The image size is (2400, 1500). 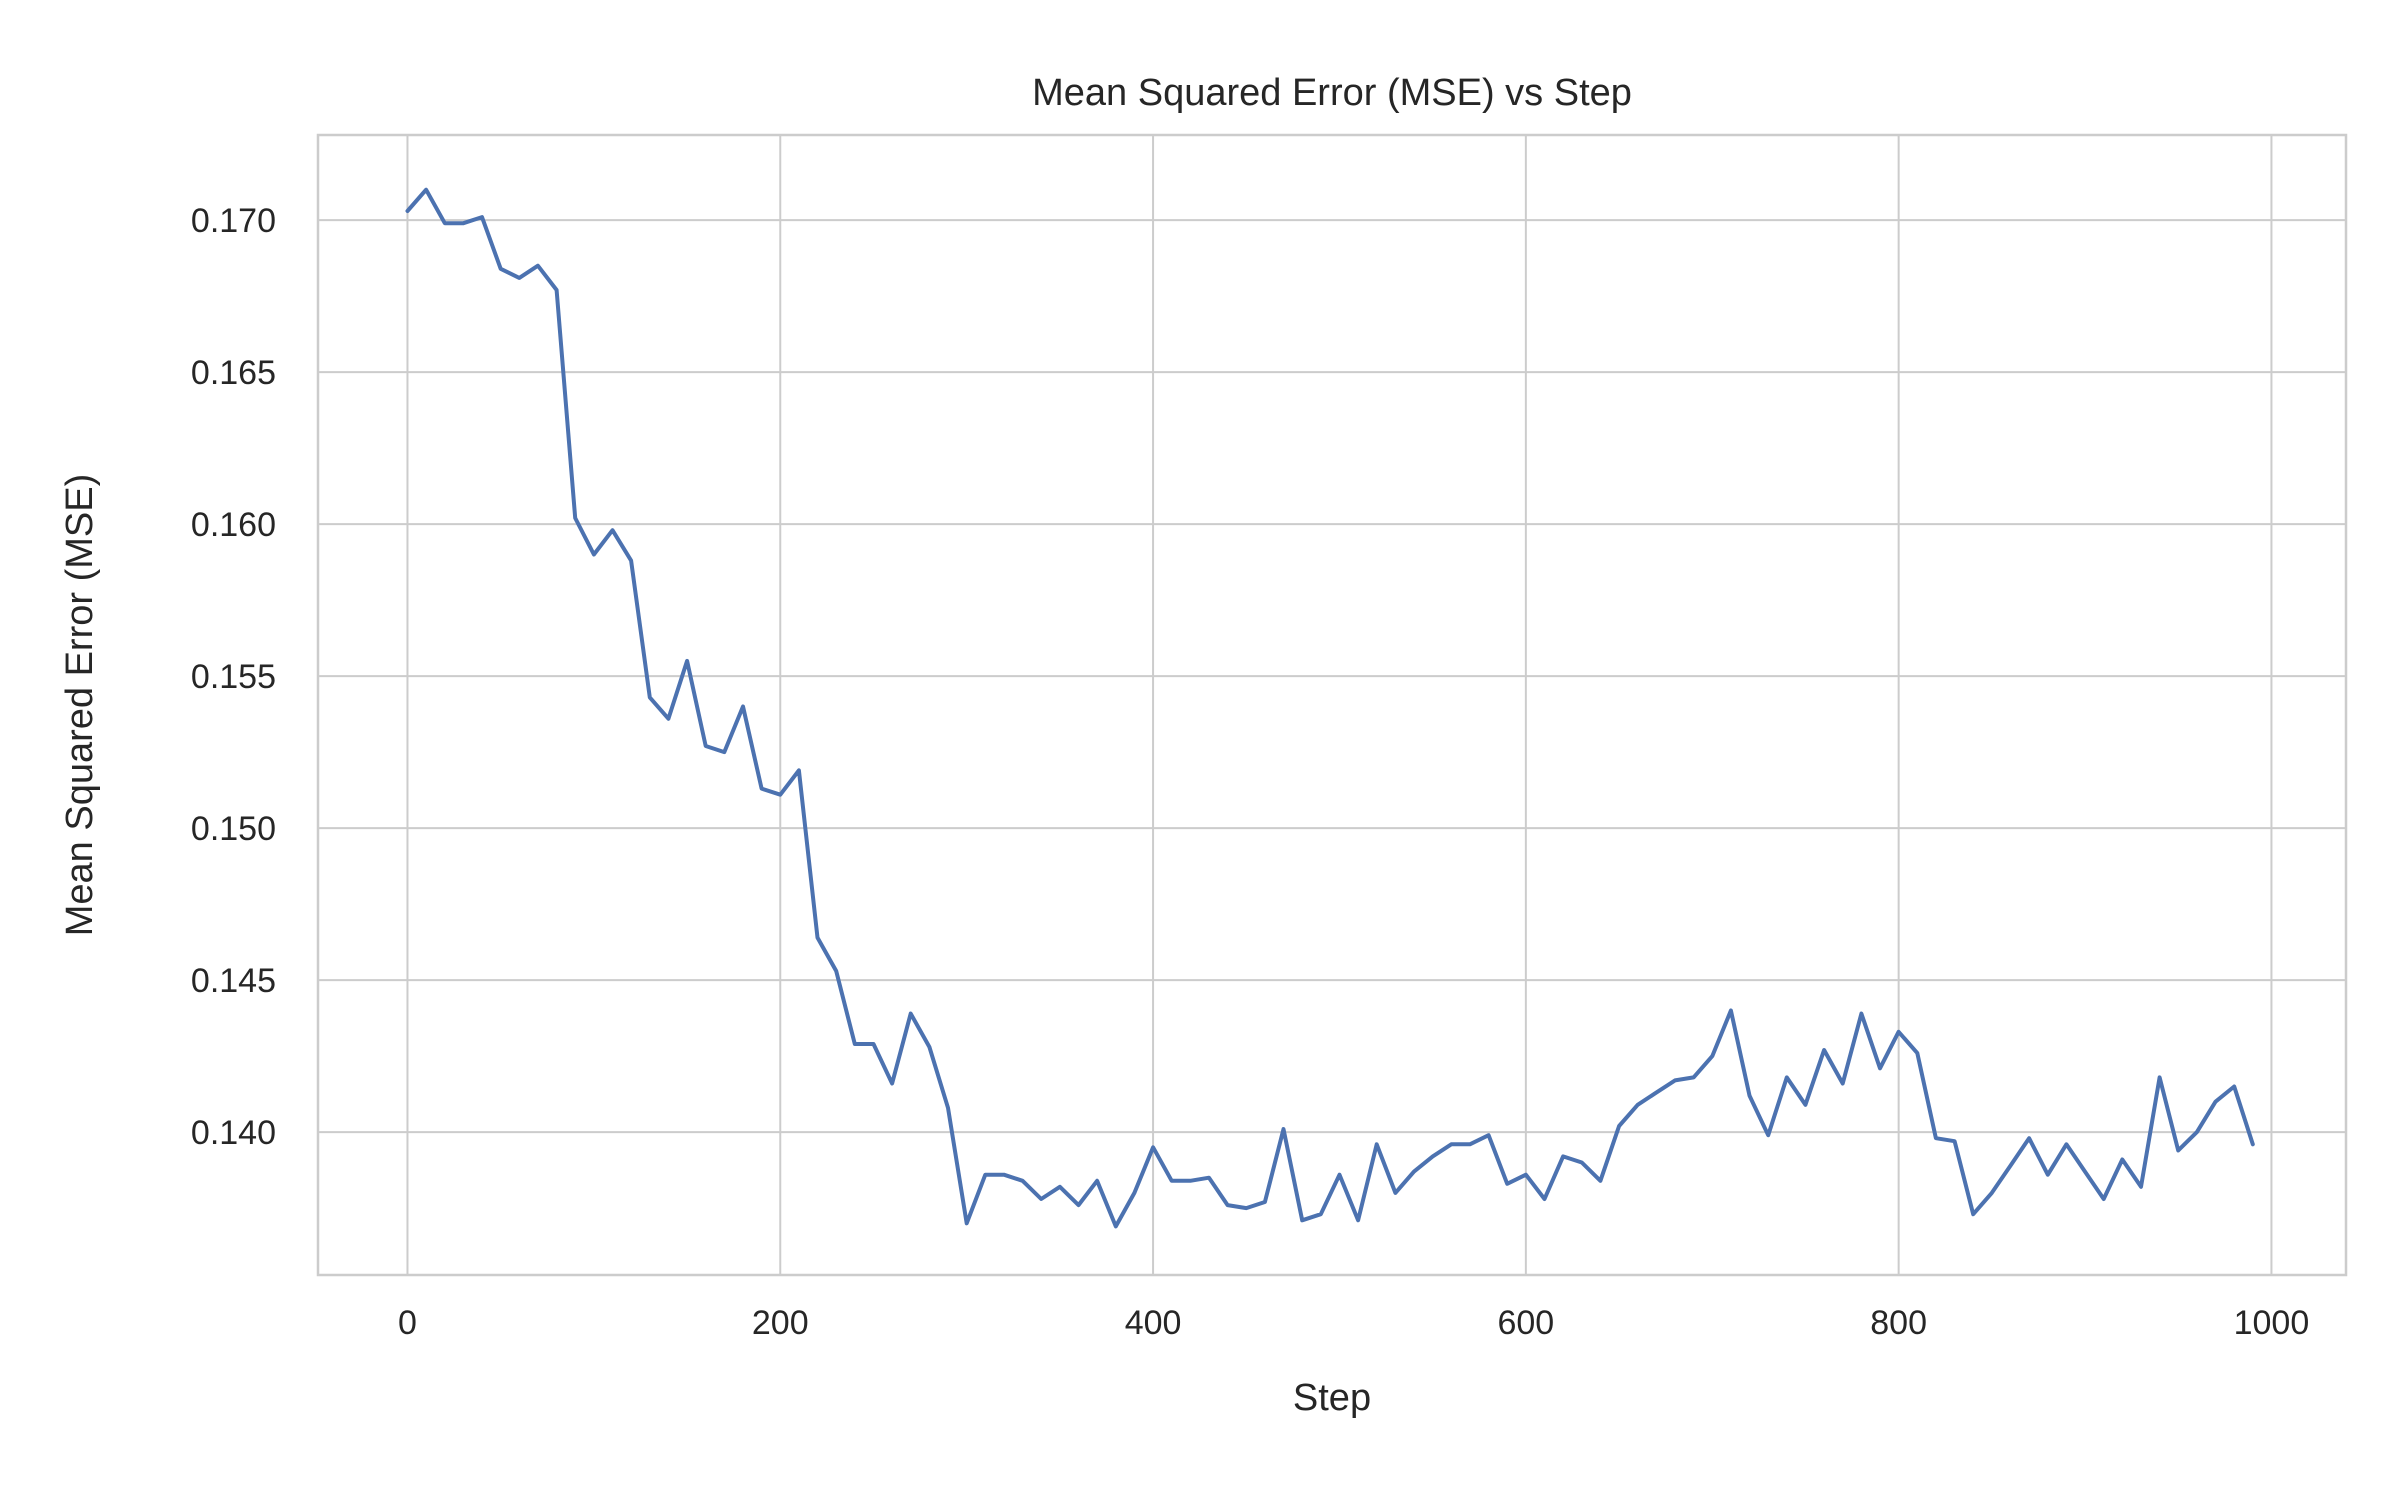 What do you see at coordinates (407, 1323) in the screenshot?
I see `x-tick-label: 0` at bounding box center [407, 1323].